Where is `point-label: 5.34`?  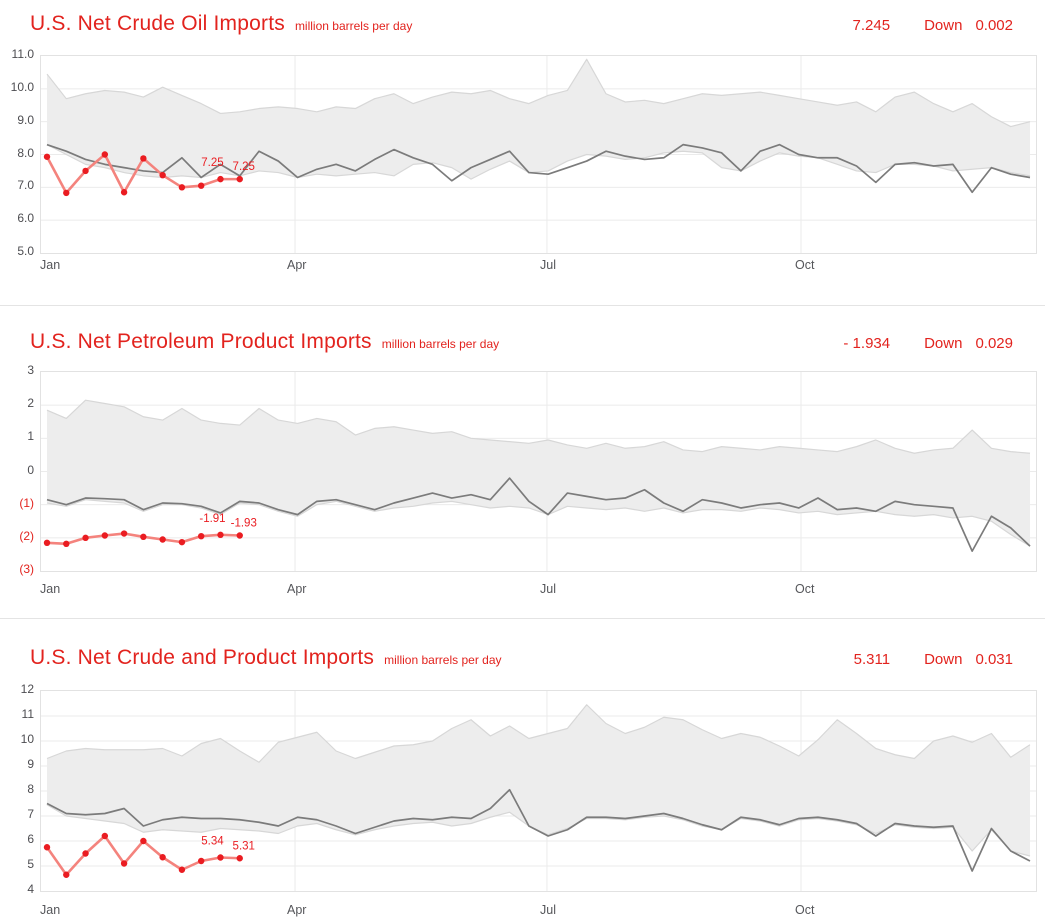 point-label: 5.34 is located at coordinates (212, 842).